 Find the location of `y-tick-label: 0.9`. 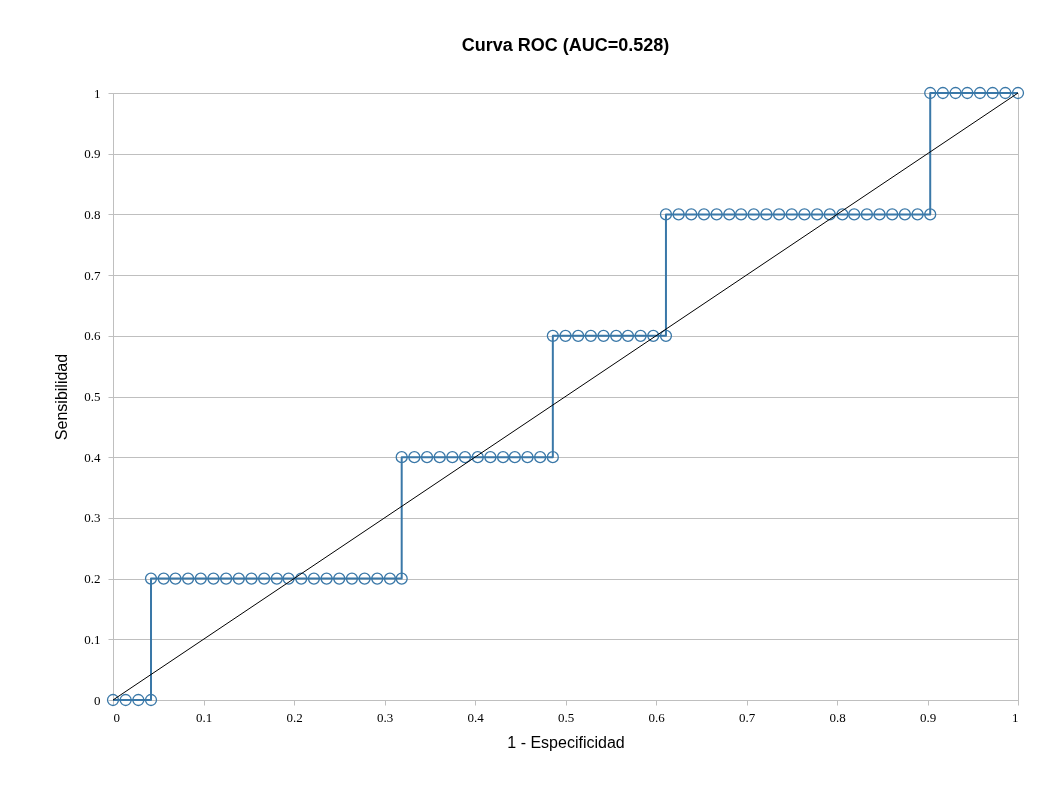

y-tick-label: 0.9 is located at coordinates (92, 154).